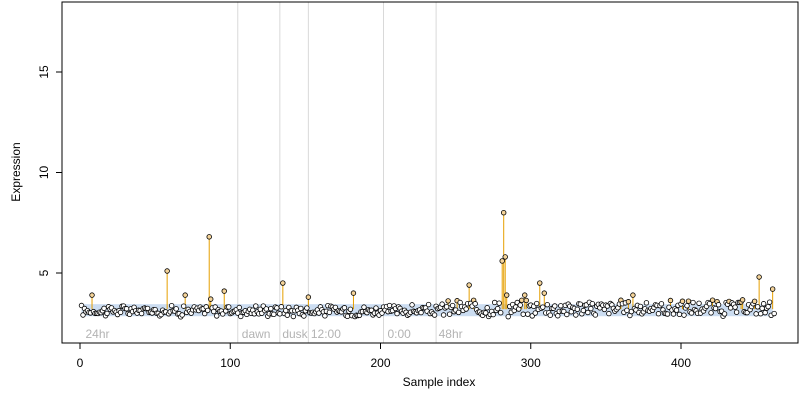 Image resolution: width=800 pixels, height=405 pixels. What do you see at coordinates (44, 173) in the screenshot?
I see `y-tick-label: 10` at bounding box center [44, 173].